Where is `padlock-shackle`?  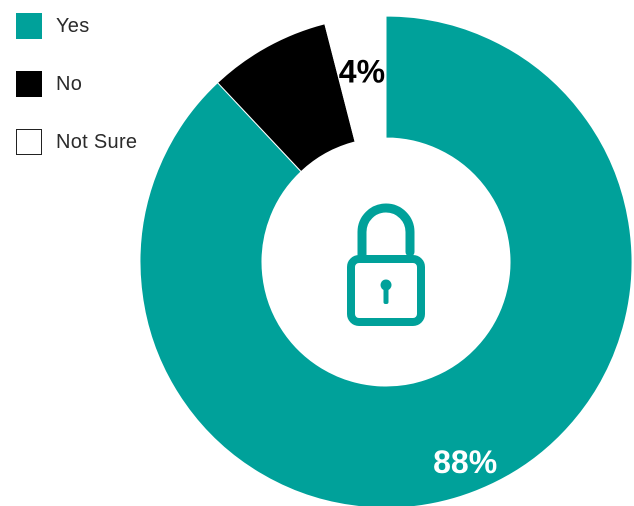 padlock-shackle is located at coordinates (386, 232).